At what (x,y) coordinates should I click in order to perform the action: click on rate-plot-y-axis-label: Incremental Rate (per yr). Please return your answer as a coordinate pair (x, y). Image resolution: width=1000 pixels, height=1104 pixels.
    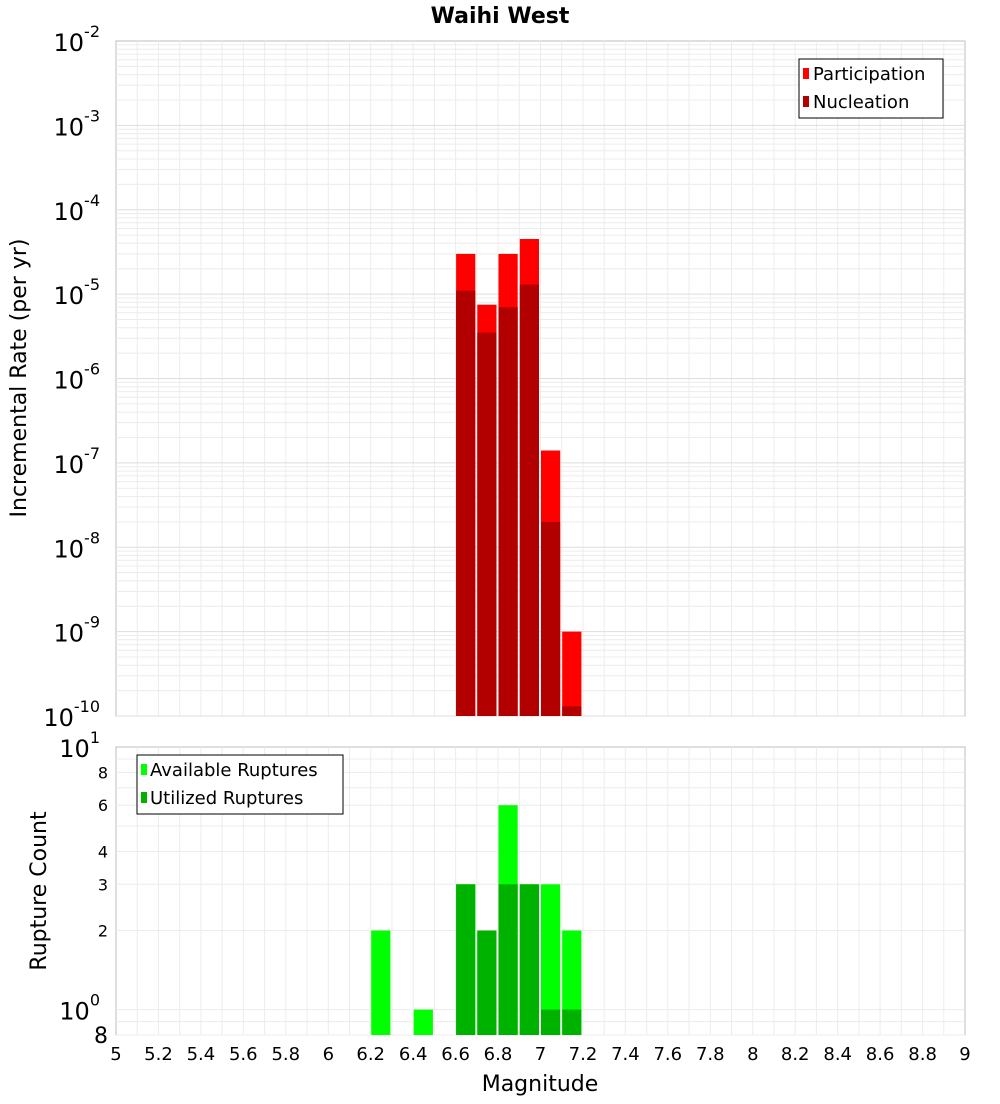
    Looking at the image, I should click on (19, 378).